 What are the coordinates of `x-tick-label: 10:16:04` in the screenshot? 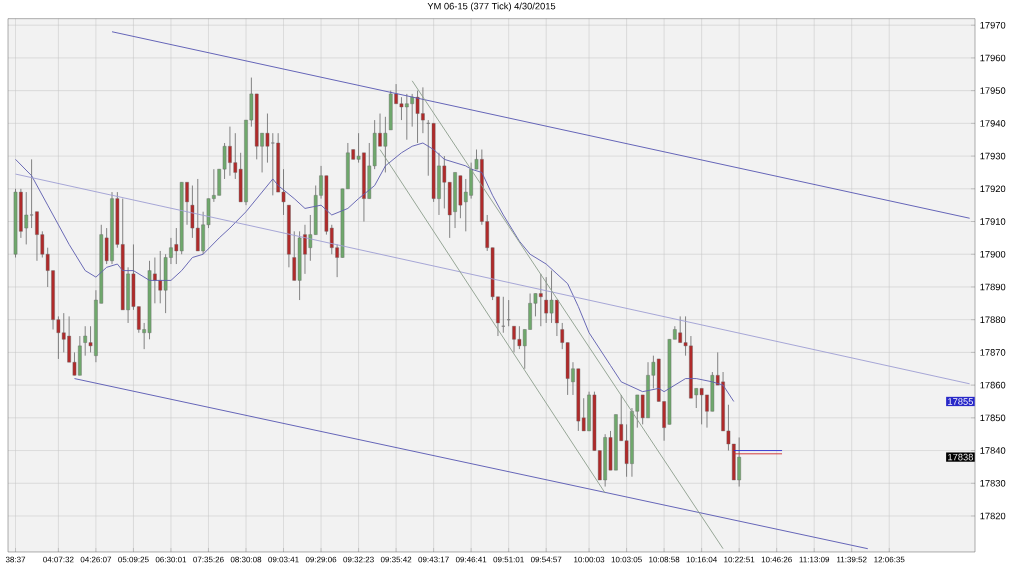 It's located at (701, 559).